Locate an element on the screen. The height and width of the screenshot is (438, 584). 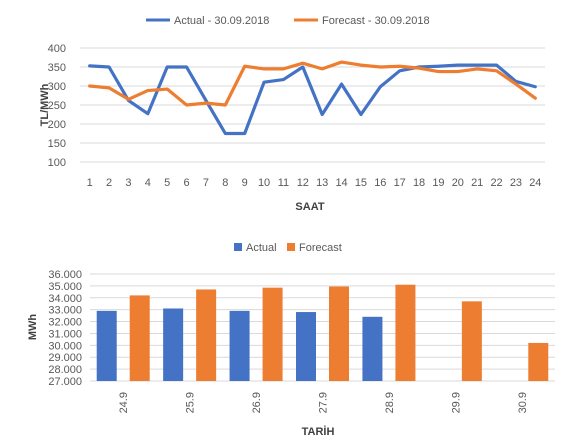
legend-label-actual: Actual - 30.09.2018 is located at coordinates (221, 21).